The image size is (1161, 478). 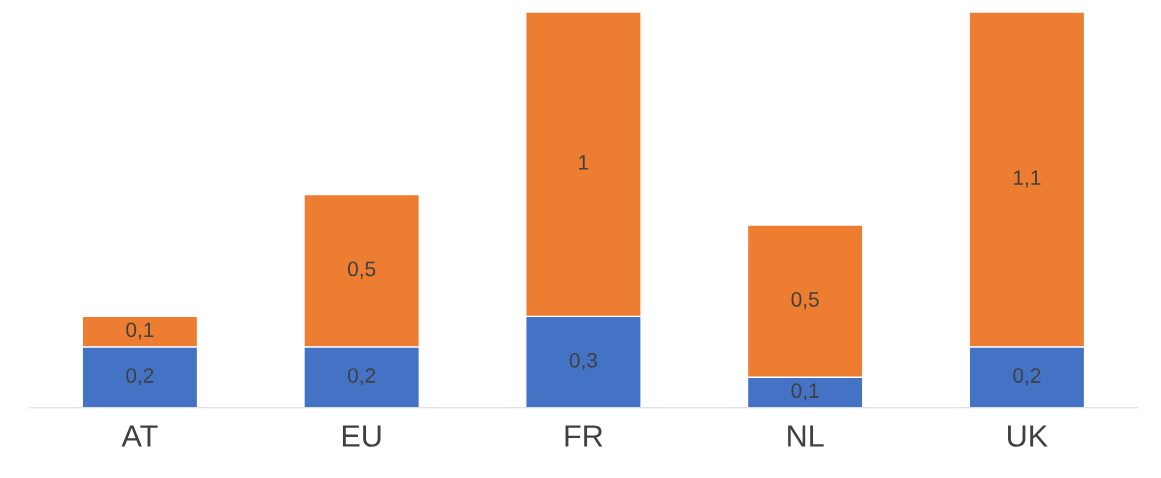 What do you see at coordinates (139, 436) in the screenshot?
I see `x-tick-label: AT` at bounding box center [139, 436].